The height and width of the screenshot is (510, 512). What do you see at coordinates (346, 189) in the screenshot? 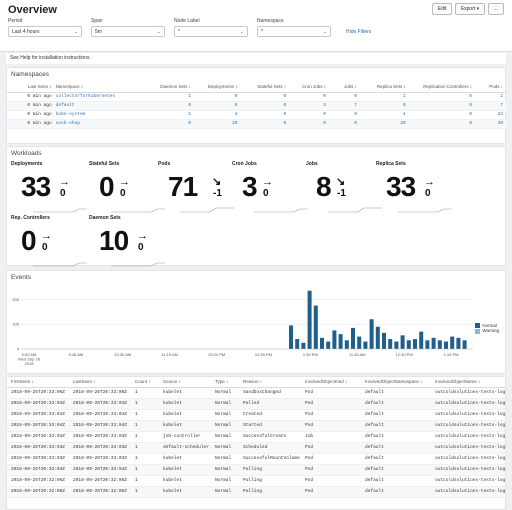
I see `kpi-tile: Jobs 8 ↘ -1` at bounding box center [346, 189].